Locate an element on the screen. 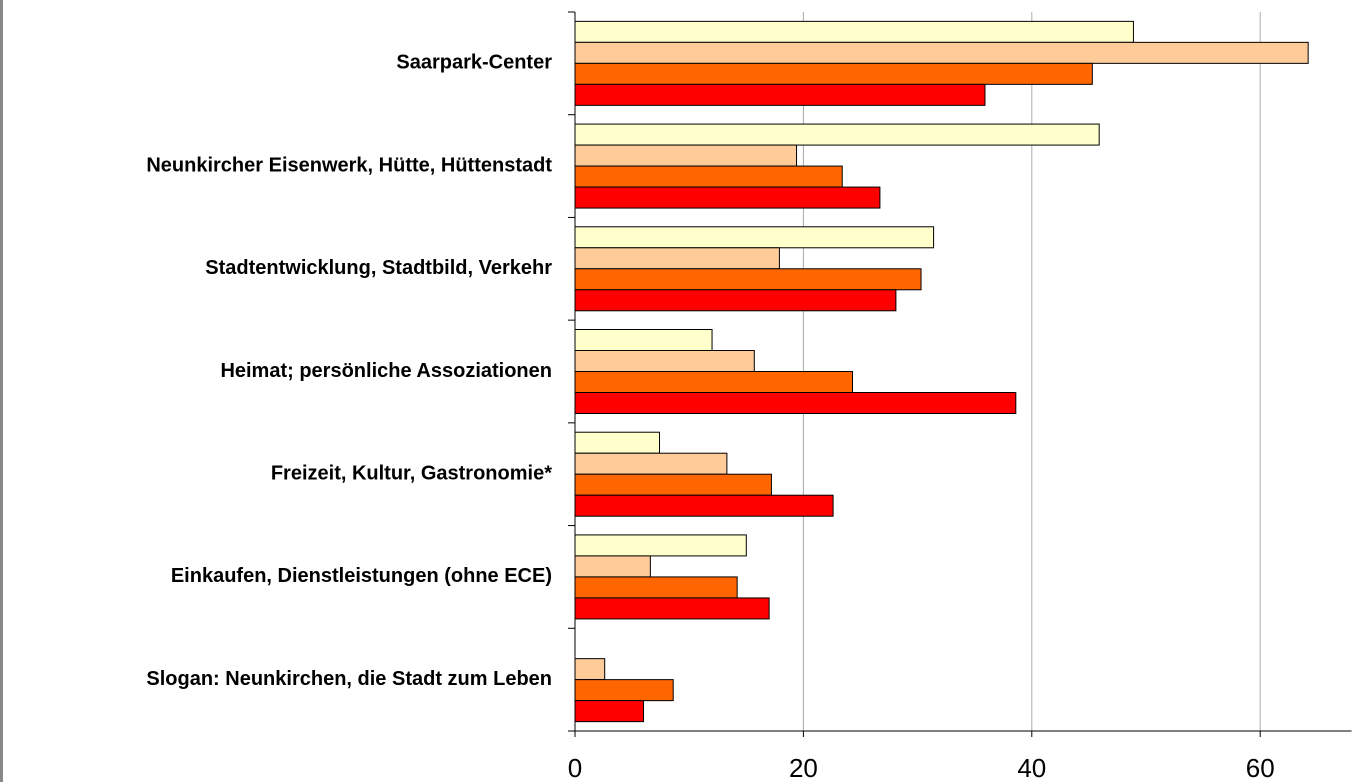  frame-edge is located at coordinates (1, 391).